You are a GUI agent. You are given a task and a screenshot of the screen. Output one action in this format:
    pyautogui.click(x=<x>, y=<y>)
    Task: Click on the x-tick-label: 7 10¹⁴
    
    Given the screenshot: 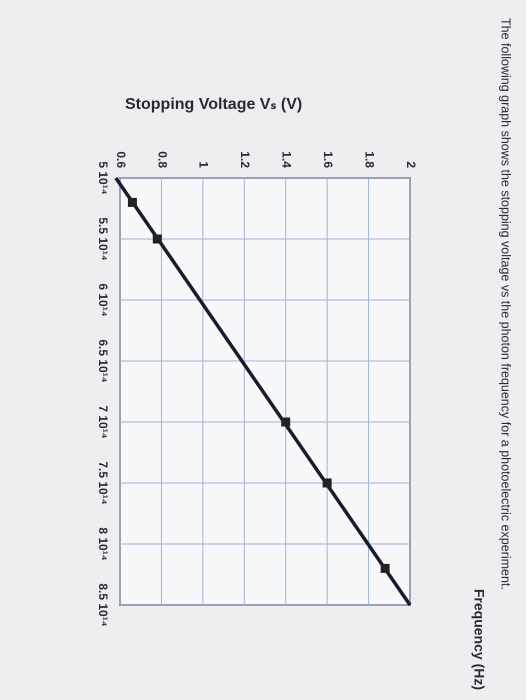 What is the action you would take?
    pyautogui.click(x=103, y=421)
    